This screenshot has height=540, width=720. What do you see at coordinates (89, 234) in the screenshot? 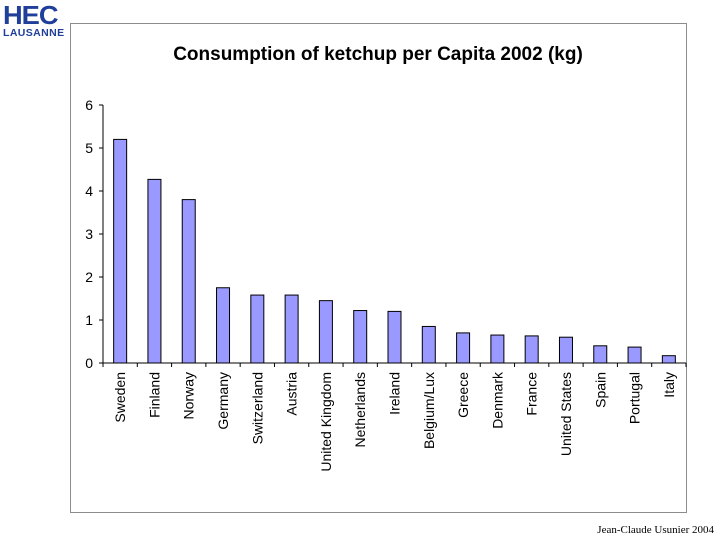
I see `y-tick-label: 3` at bounding box center [89, 234].